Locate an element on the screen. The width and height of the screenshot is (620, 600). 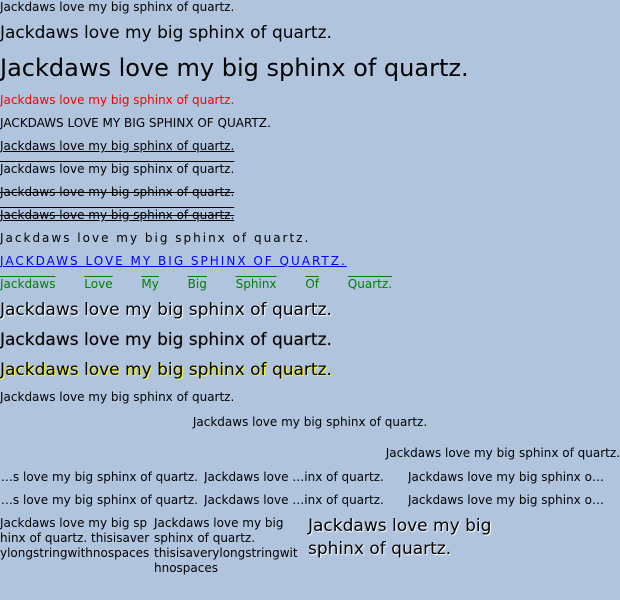
sample-line-uppercase: Jackdaws love my big sphinx of quartz. is located at coordinates (135, 123).